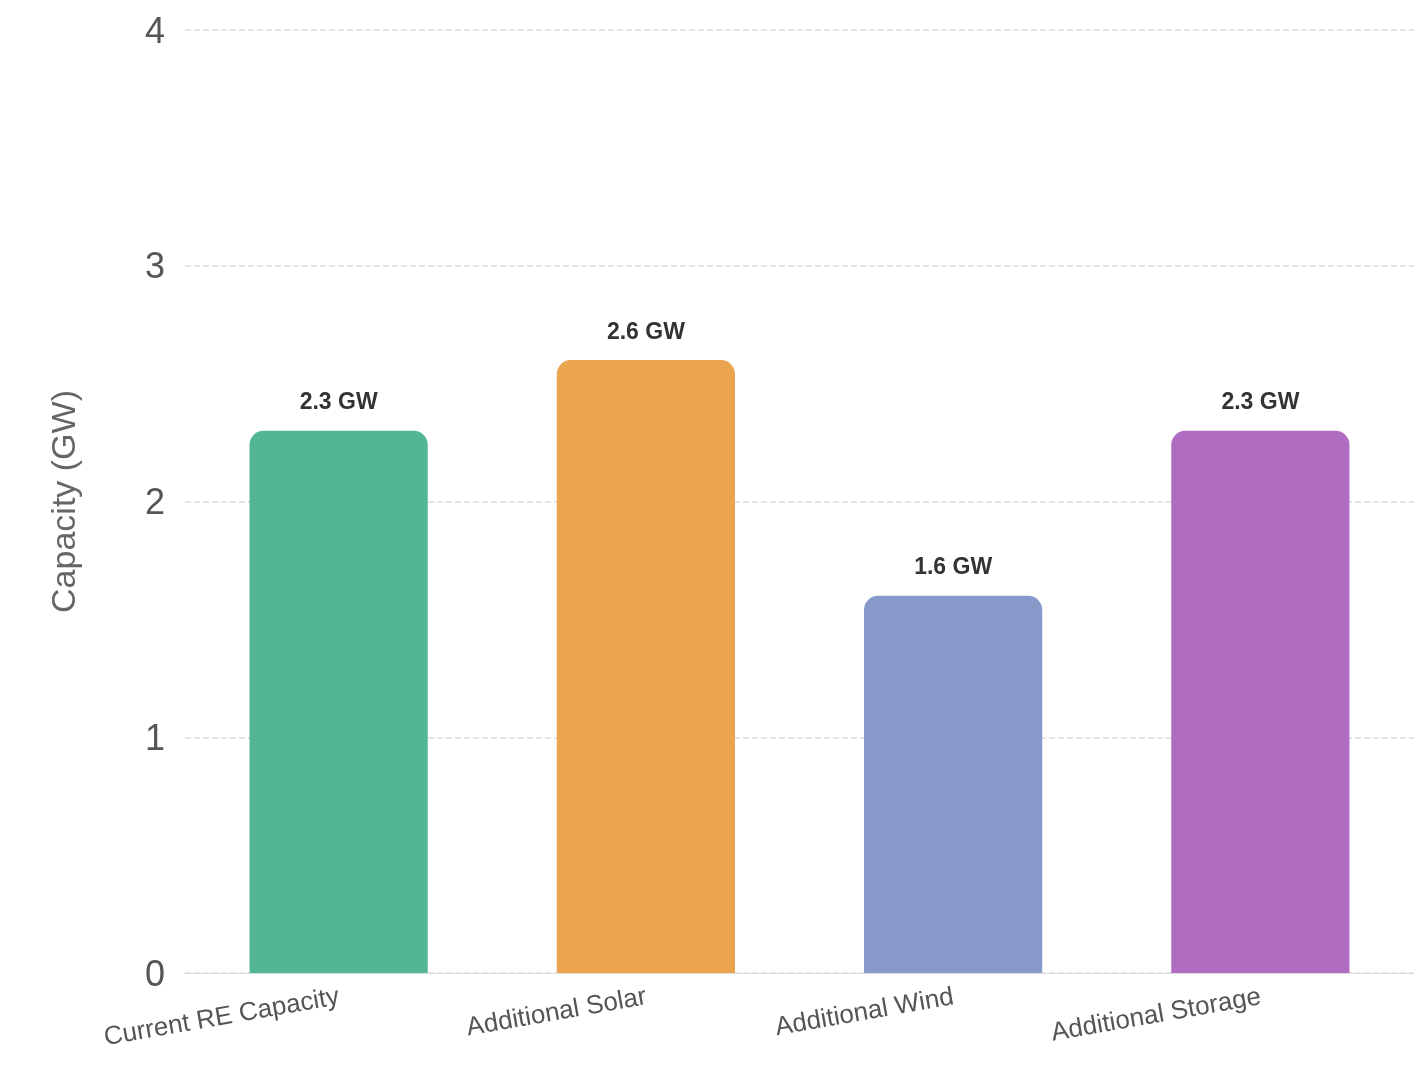 This screenshot has width=1419, height=1068. What do you see at coordinates (556, 1011) in the screenshot?
I see `x-tick-label: Additional Solar` at bounding box center [556, 1011].